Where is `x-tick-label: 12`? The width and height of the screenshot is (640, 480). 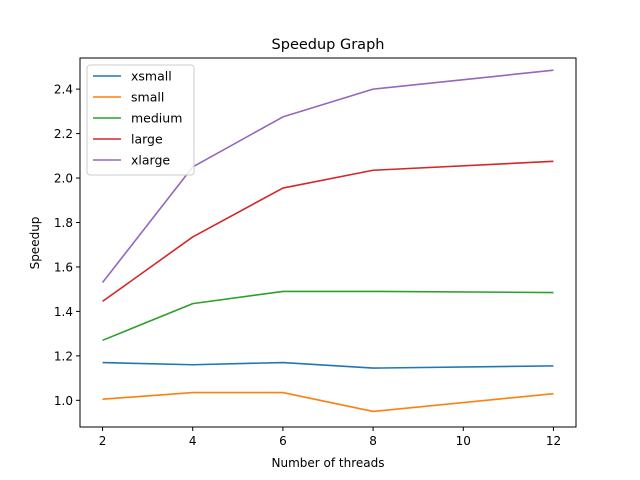 x-tick-label: 12 is located at coordinates (553, 441).